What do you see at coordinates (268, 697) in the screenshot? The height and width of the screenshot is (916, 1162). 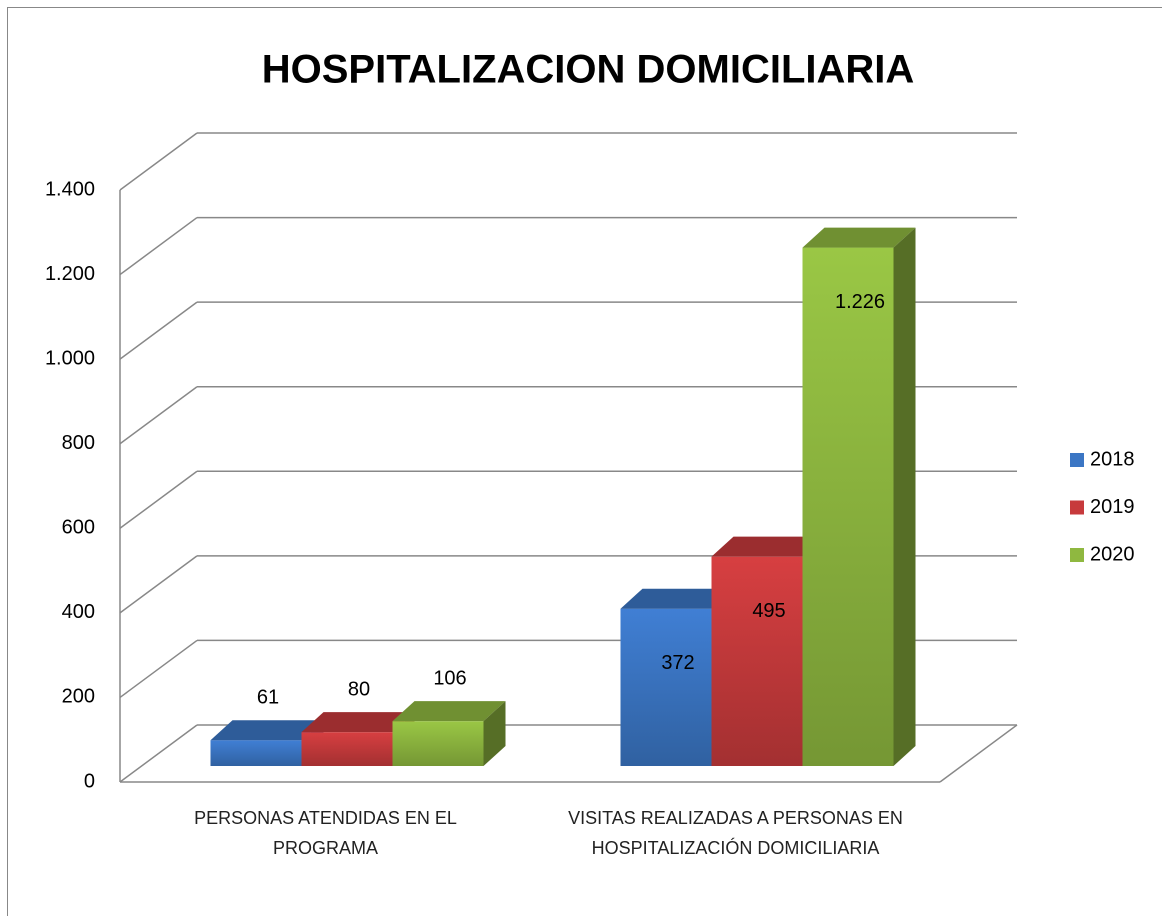 I see `data-label: 61` at bounding box center [268, 697].